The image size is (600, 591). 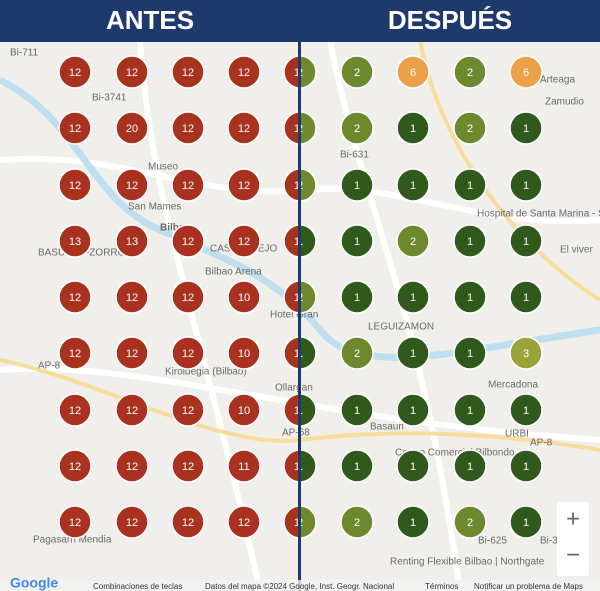 I want to click on map-label: Hotel Gran, so click(x=294, y=315).